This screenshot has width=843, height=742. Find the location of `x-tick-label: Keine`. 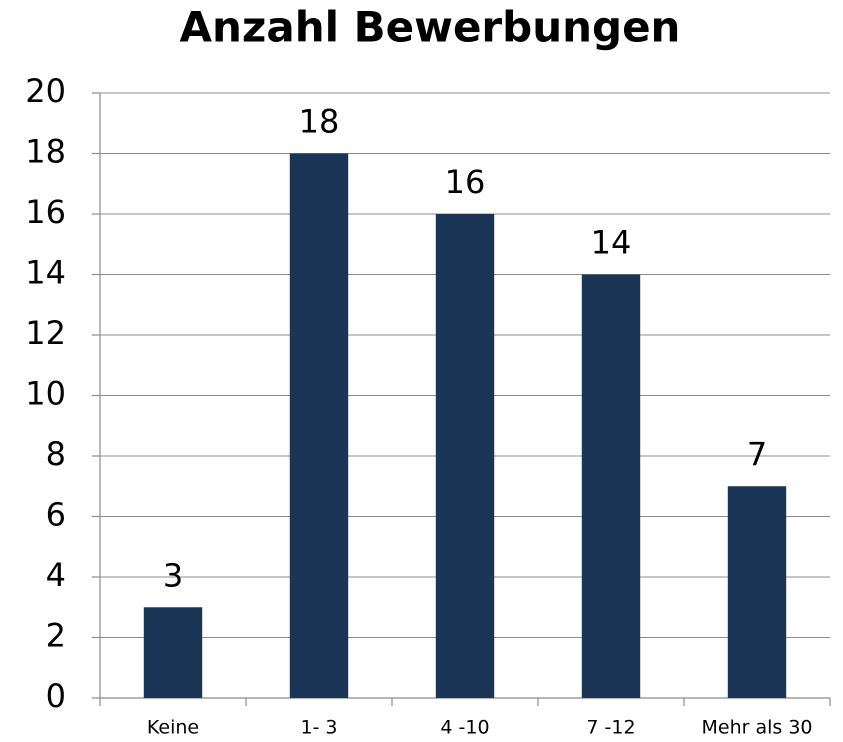

x-tick-label: Keine is located at coordinates (173, 728).